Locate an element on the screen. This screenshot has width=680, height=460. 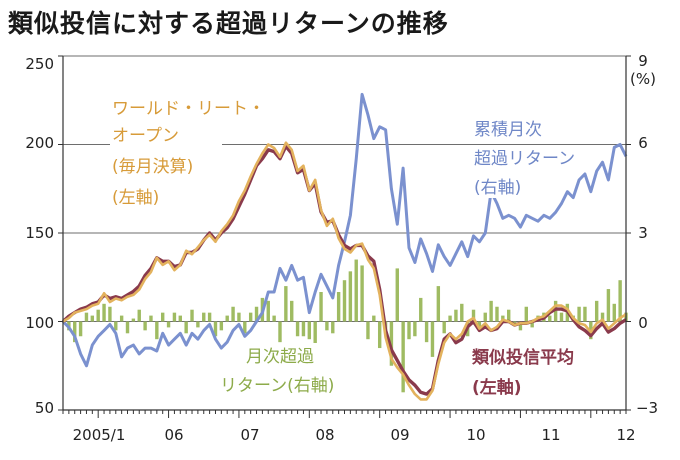
x-tick-label: 11 is located at coordinates (550, 435).